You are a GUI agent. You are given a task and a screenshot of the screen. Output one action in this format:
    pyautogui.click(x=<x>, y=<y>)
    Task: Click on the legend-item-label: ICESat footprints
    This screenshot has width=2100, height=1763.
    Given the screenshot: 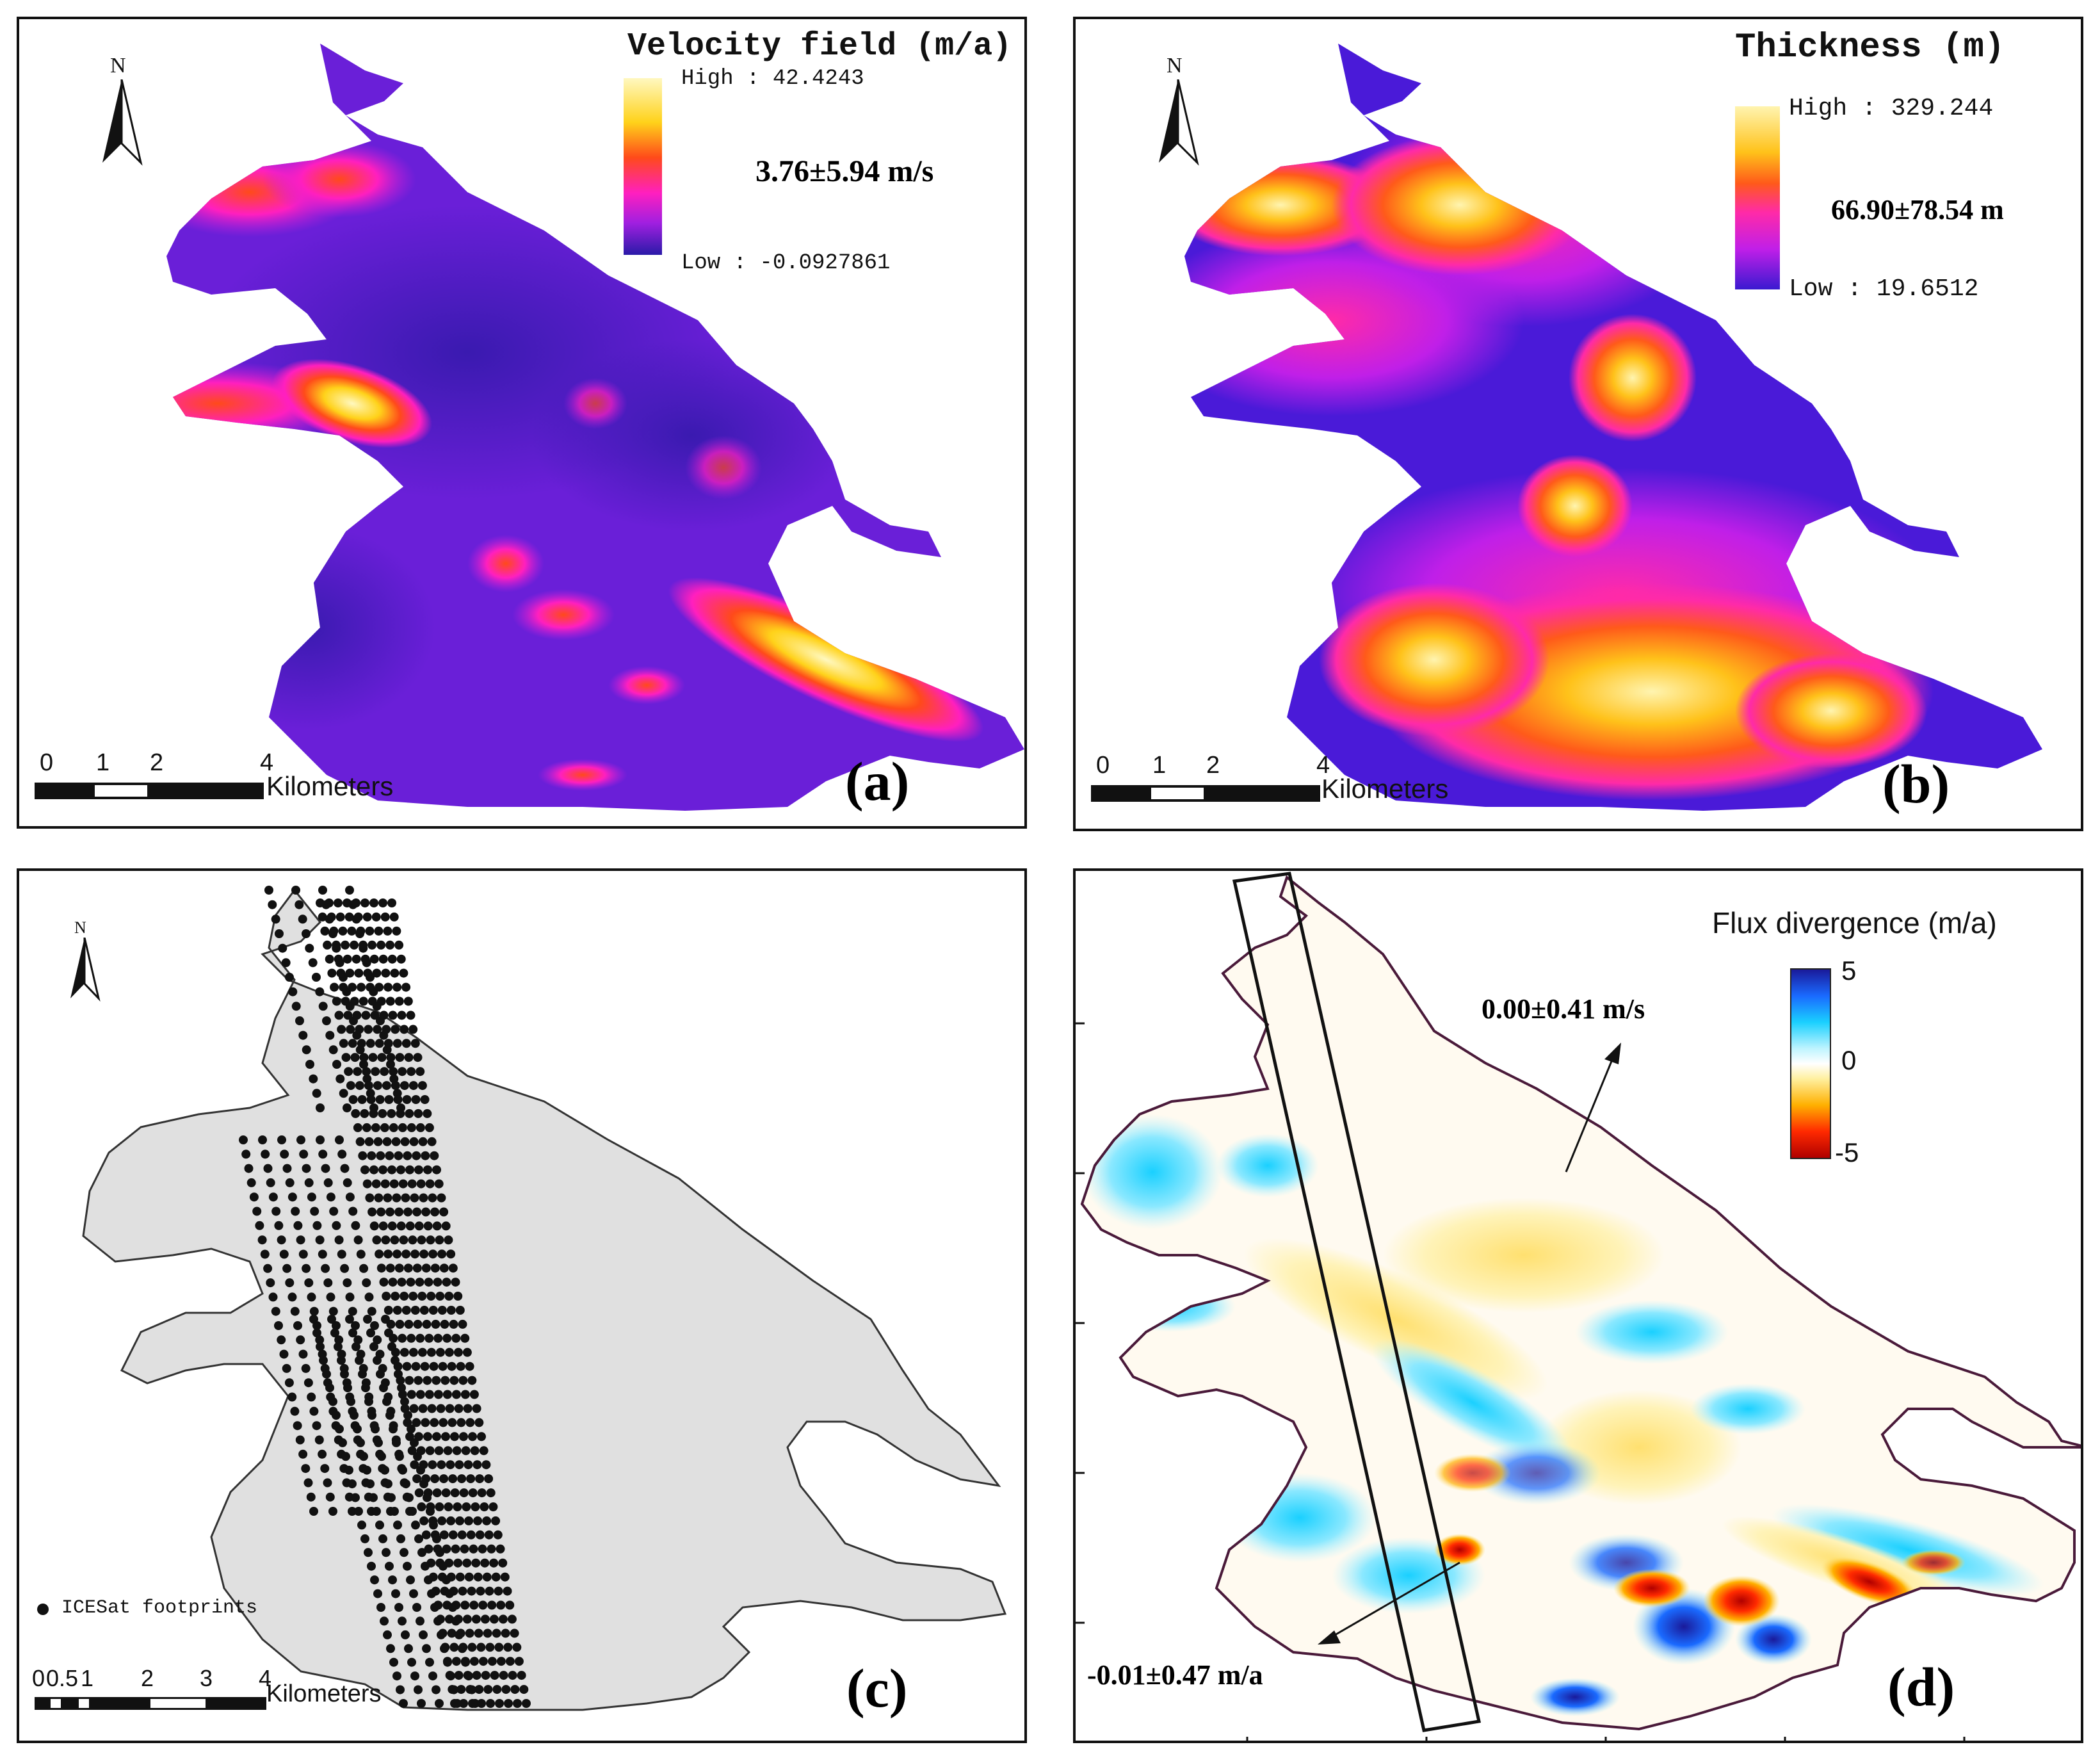 What is the action you would take?
    pyautogui.click(x=159, y=1608)
    